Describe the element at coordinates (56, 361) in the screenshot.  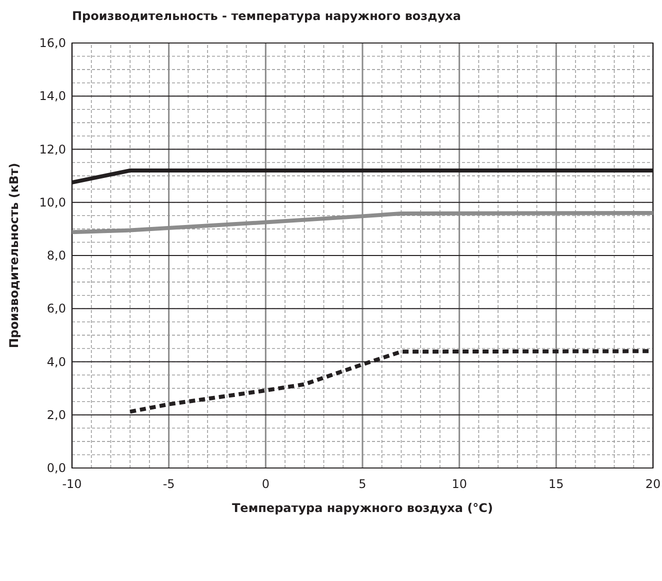
I see `y-tick-label: 4,0` at that location.